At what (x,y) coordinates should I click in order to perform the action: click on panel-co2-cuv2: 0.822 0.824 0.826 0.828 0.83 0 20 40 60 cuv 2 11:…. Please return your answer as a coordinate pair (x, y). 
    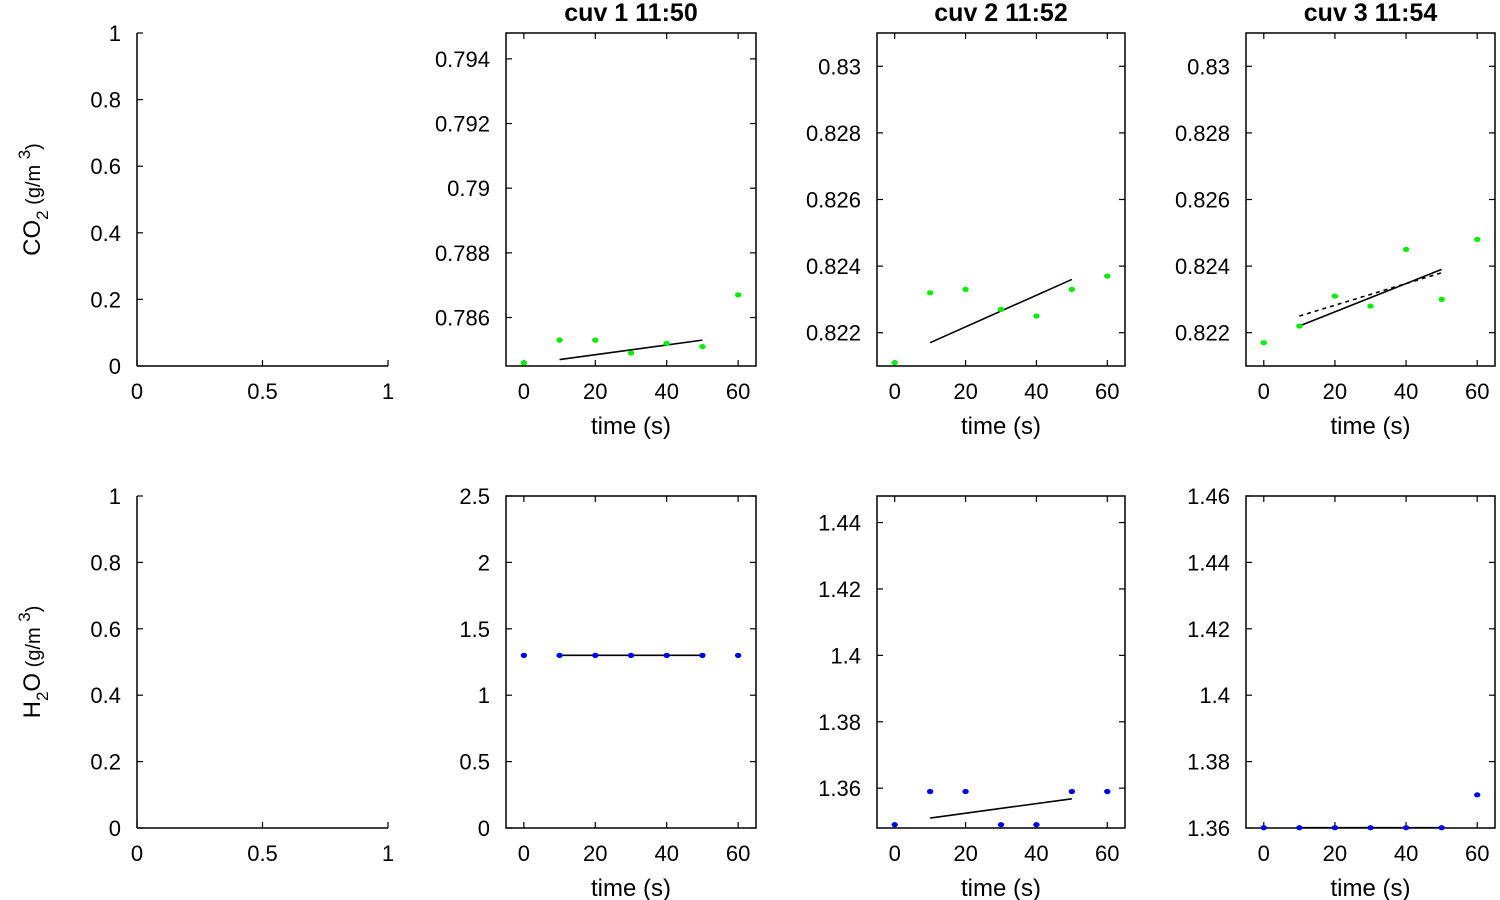
    Looking at the image, I should click on (966, 220).